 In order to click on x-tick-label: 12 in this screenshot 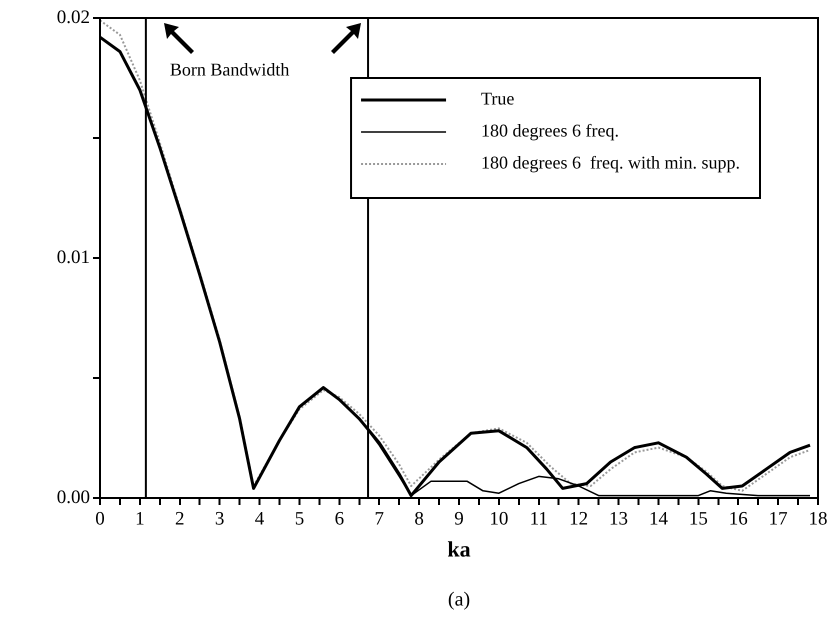, I will do `click(578, 519)`.